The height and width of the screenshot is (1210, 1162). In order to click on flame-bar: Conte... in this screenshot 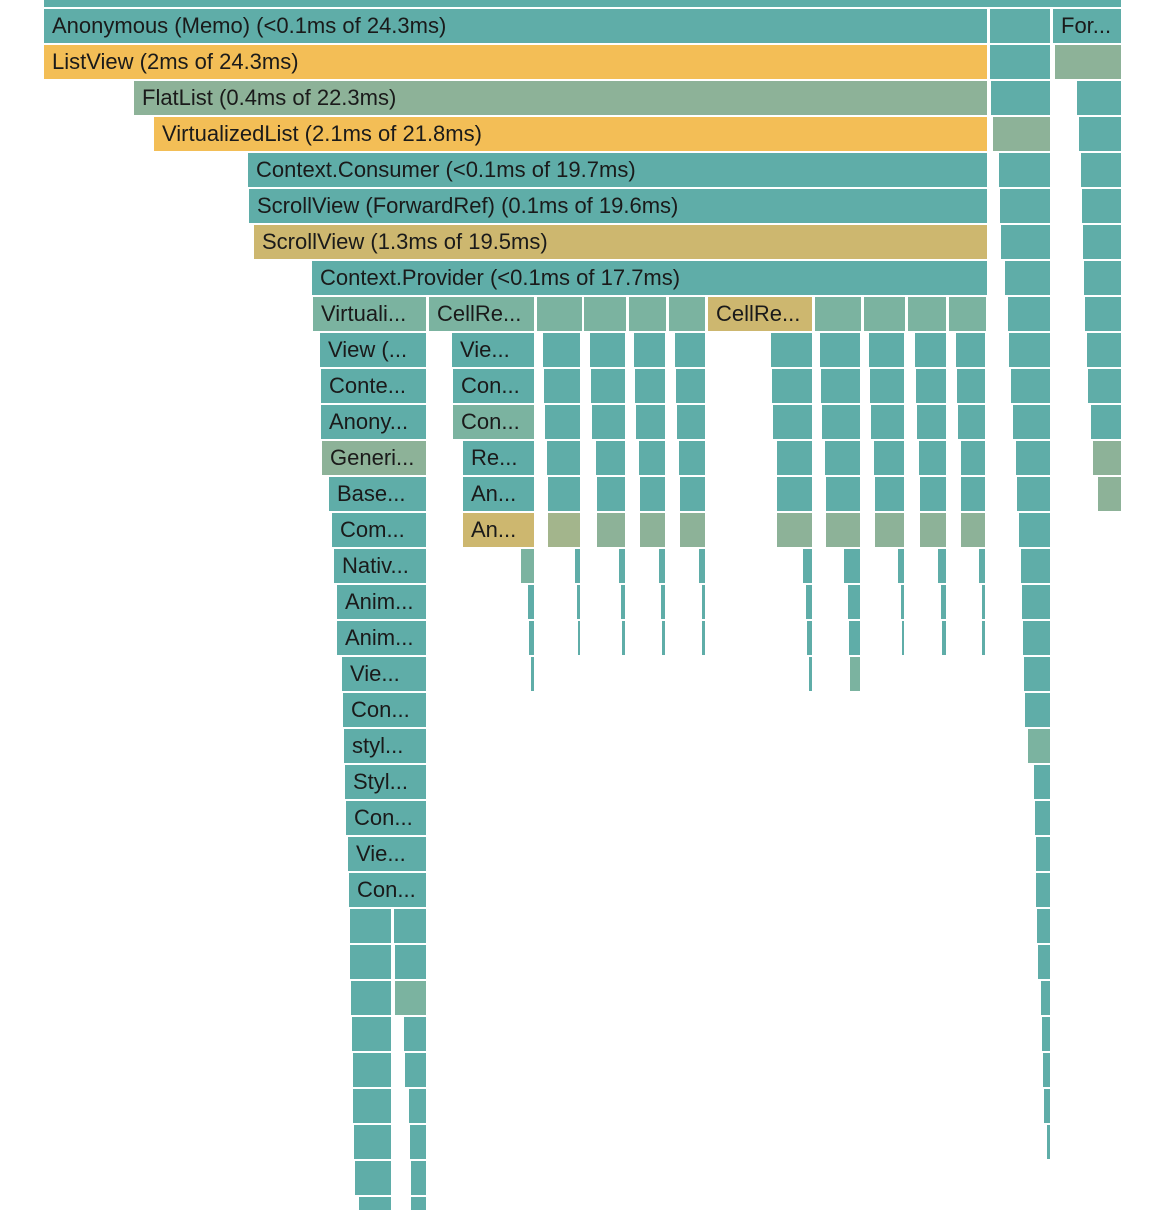, I will do `click(373, 386)`.